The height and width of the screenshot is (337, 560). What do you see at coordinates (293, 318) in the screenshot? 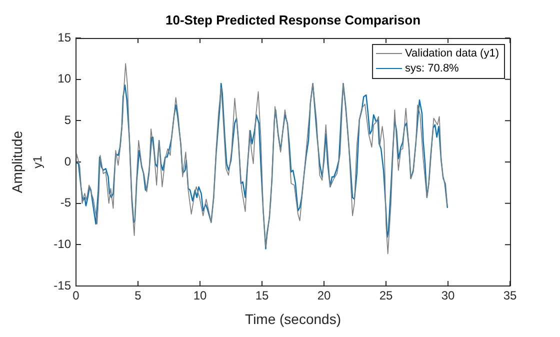
I see `x-axis-title: Time (seconds)` at bounding box center [293, 318].